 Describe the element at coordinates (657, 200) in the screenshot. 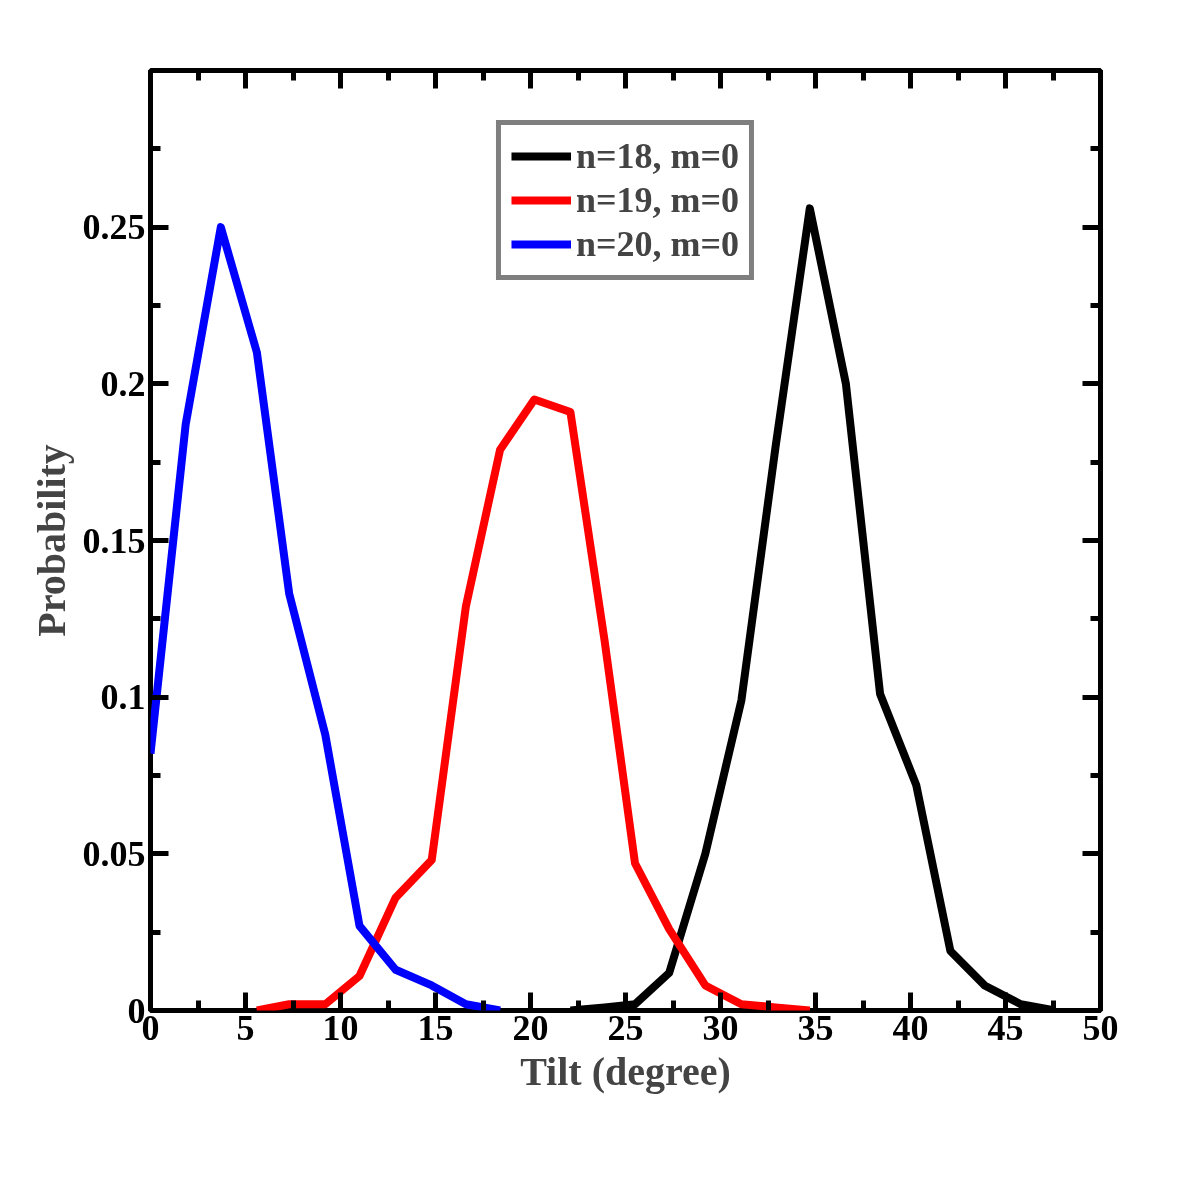

I see `legend-label: n=19, m=0` at that location.